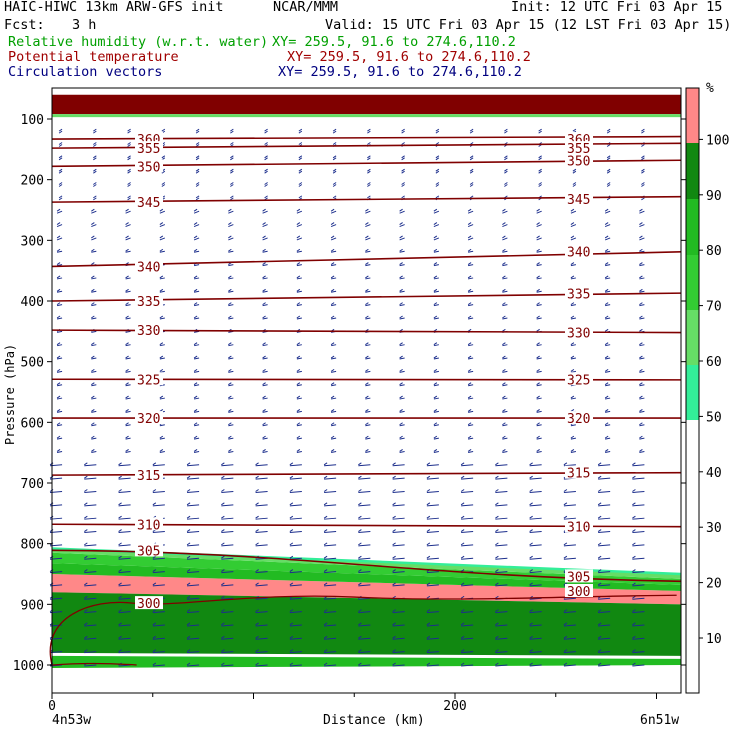  Describe the element at coordinates (692, 115) in the screenshot. I see `colorbar-segment` at that location.